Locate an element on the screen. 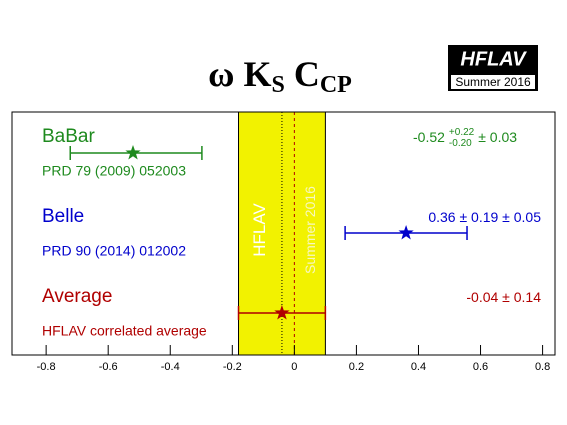 This screenshot has height=425, width=567. value-label: -0.52 +0.22 -0.20 ± 0.03 is located at coordinates (465, 138).